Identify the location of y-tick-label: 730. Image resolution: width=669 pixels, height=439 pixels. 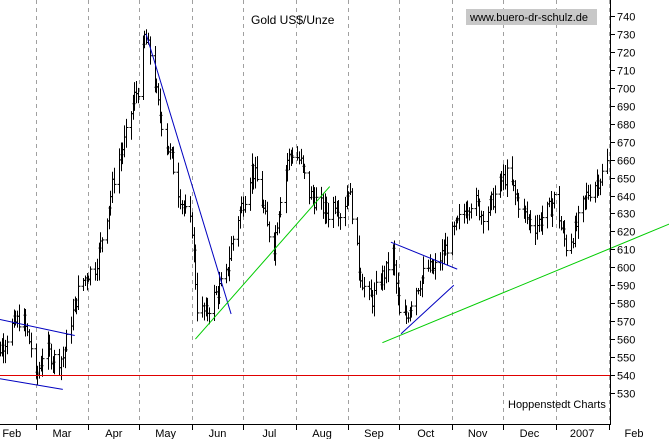
(626, 36).